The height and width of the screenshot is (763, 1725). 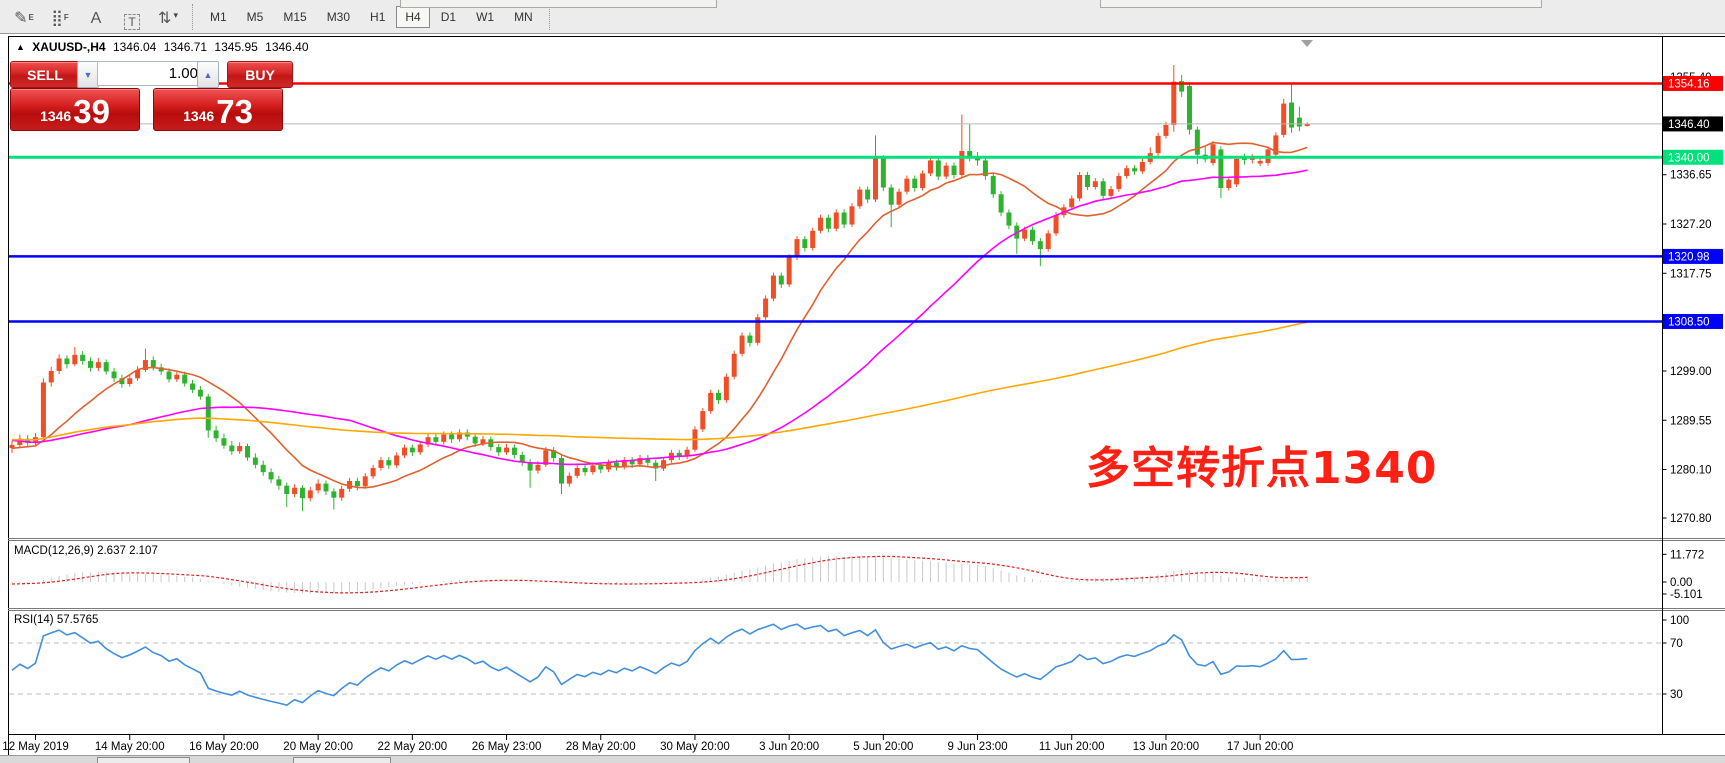 What do you see at coordinates (295, 16) in the screenshot?
I see `timeframe-button-M15: M15` at bounding box center [295, 16].